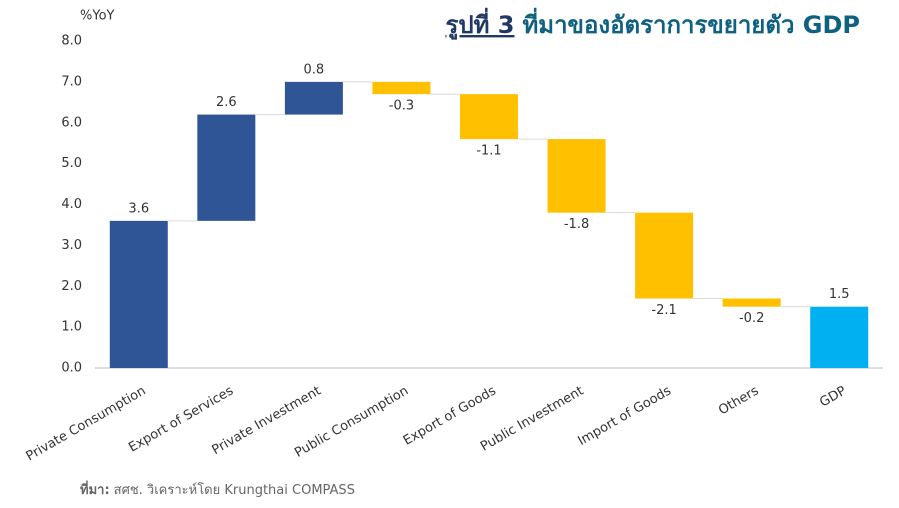  Describe the element at coordinates (488, 151) in the screenshot. I see `value-label: -1.1` at that location.